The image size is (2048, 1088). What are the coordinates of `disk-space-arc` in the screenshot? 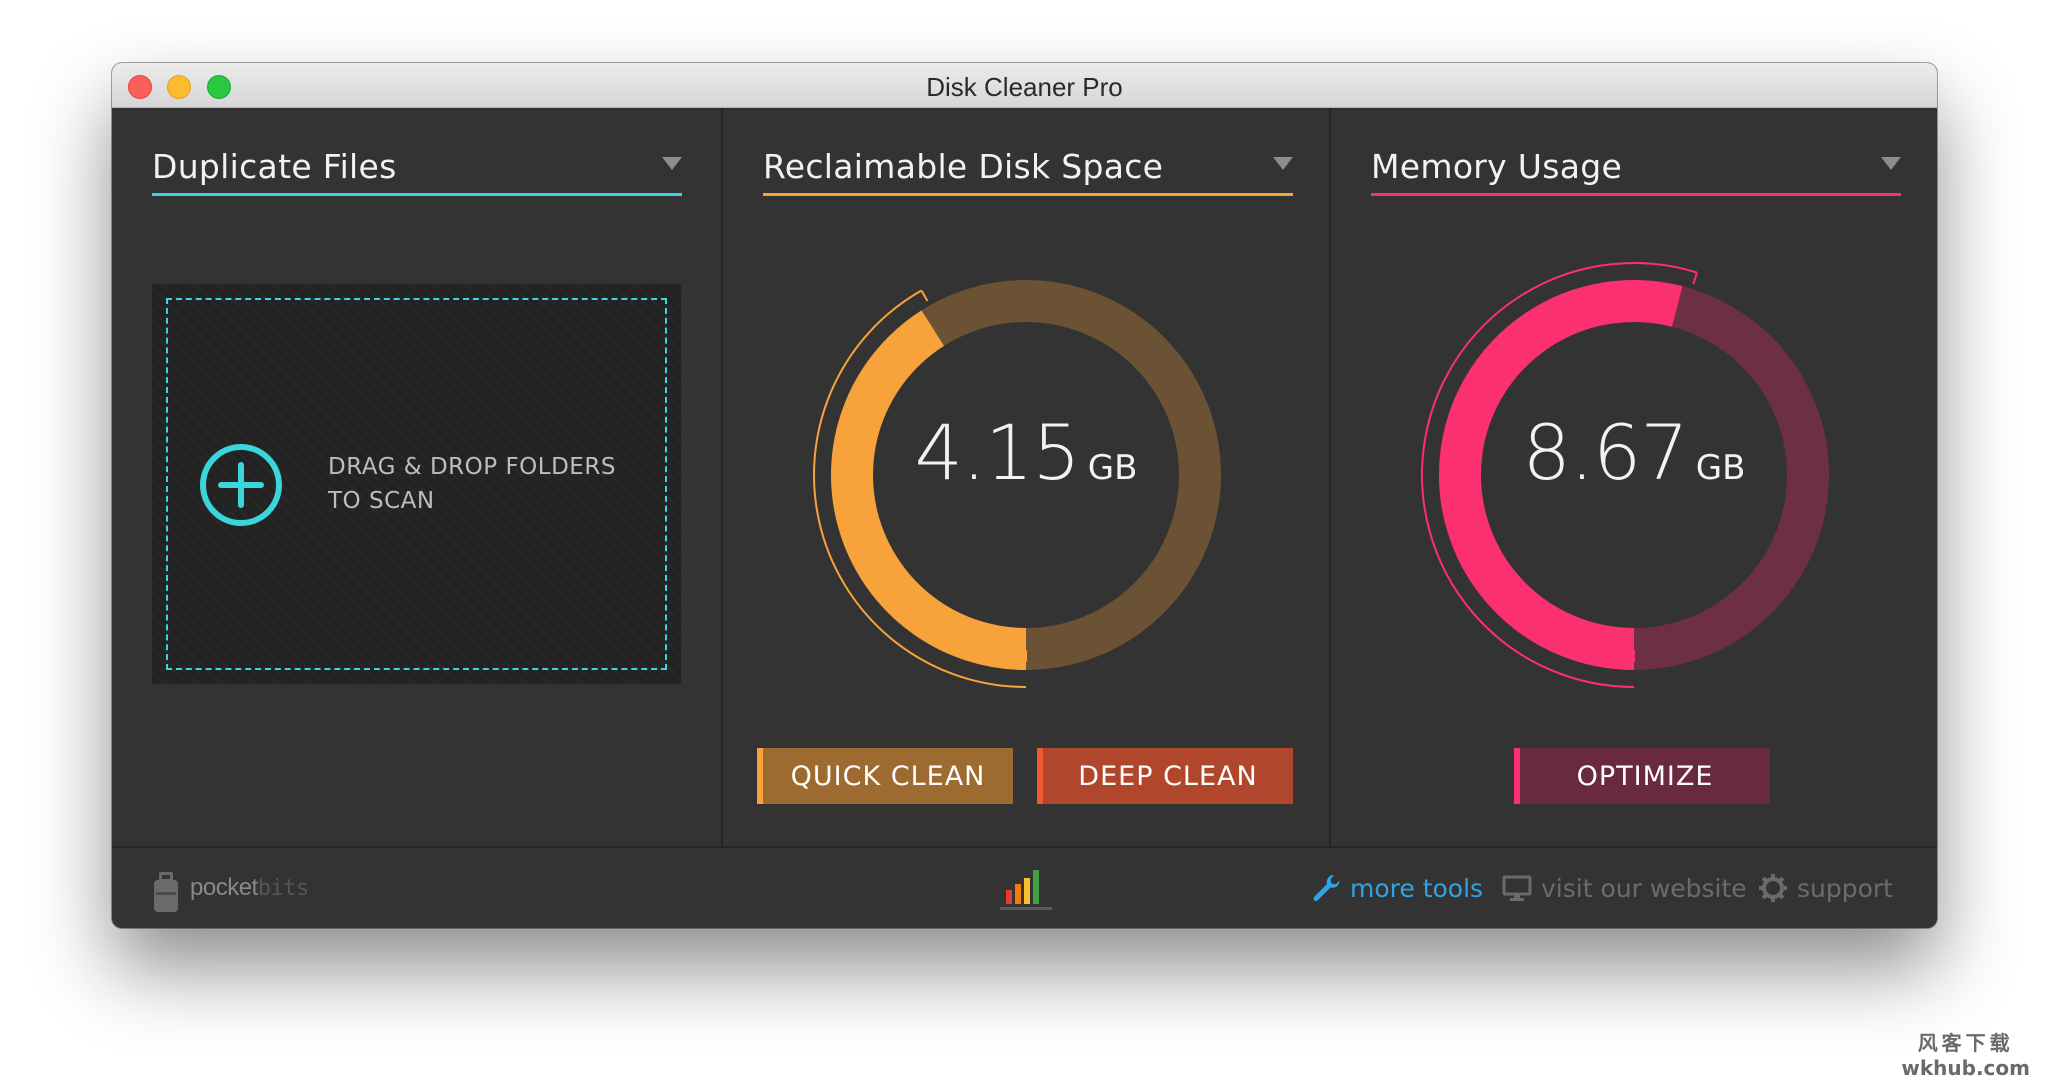 It's located at (929, 490).